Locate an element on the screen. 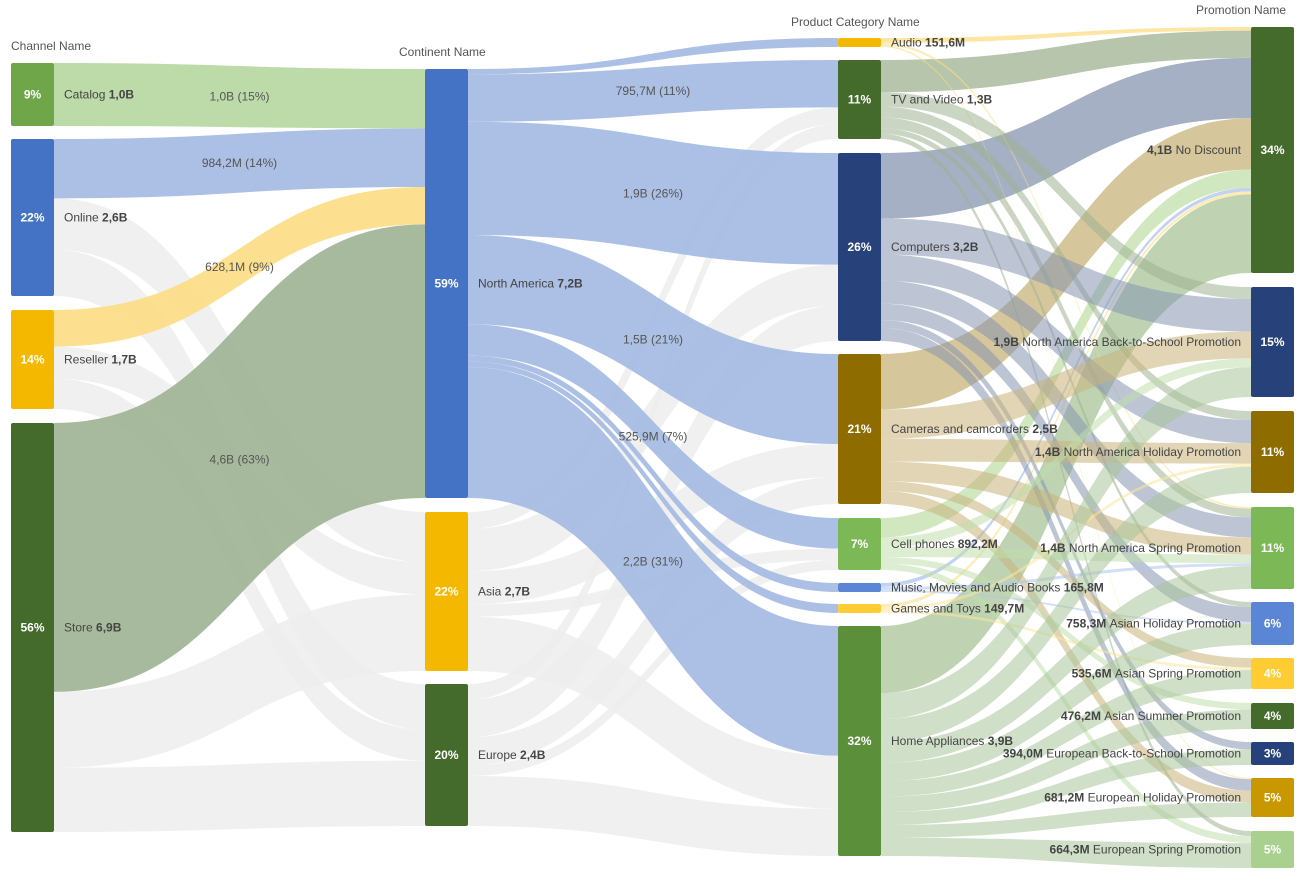 The image size is (1309, 881). node-cameras is located at coordinates (859, 429).